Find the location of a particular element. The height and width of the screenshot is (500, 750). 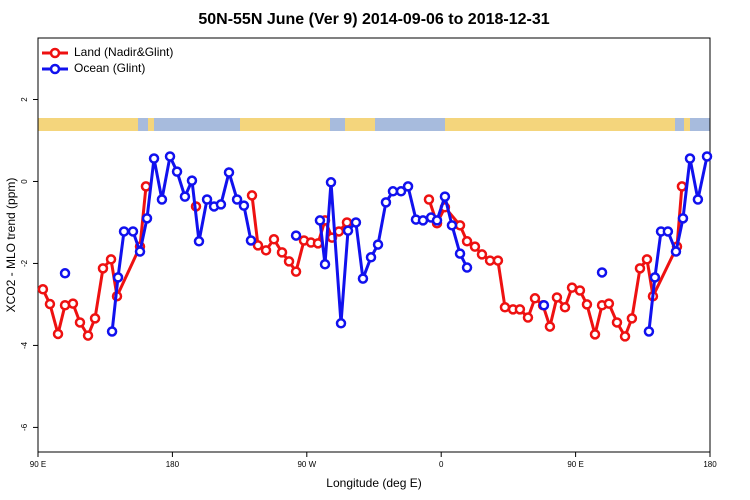

y-tick-label: 0 is located at coordinates (24, 181).